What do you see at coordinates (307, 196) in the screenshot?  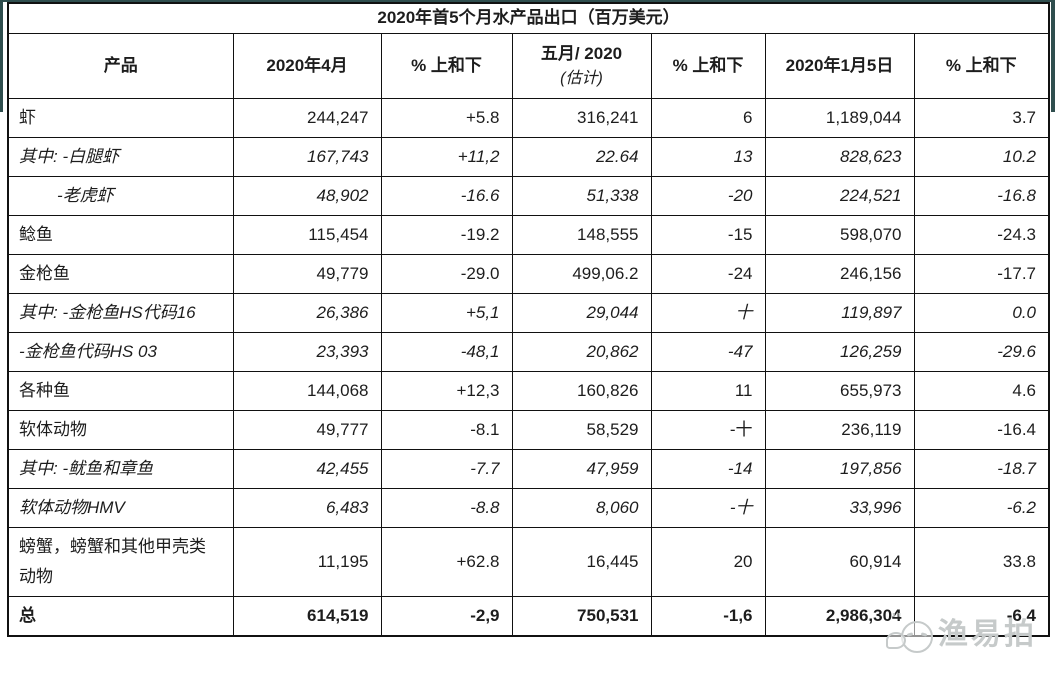 I see `value-cell: 48,902` at bounding box center [307, 196].